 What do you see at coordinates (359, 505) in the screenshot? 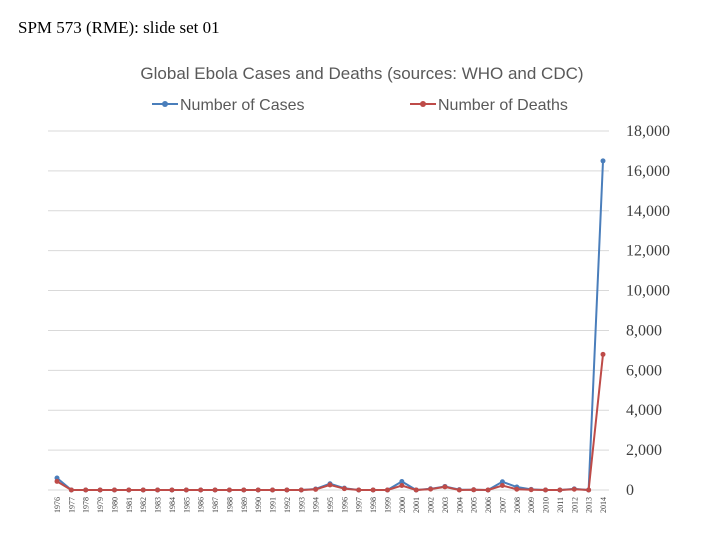
I see `x-tick-label: 1997` at bounding box center [359, 505].